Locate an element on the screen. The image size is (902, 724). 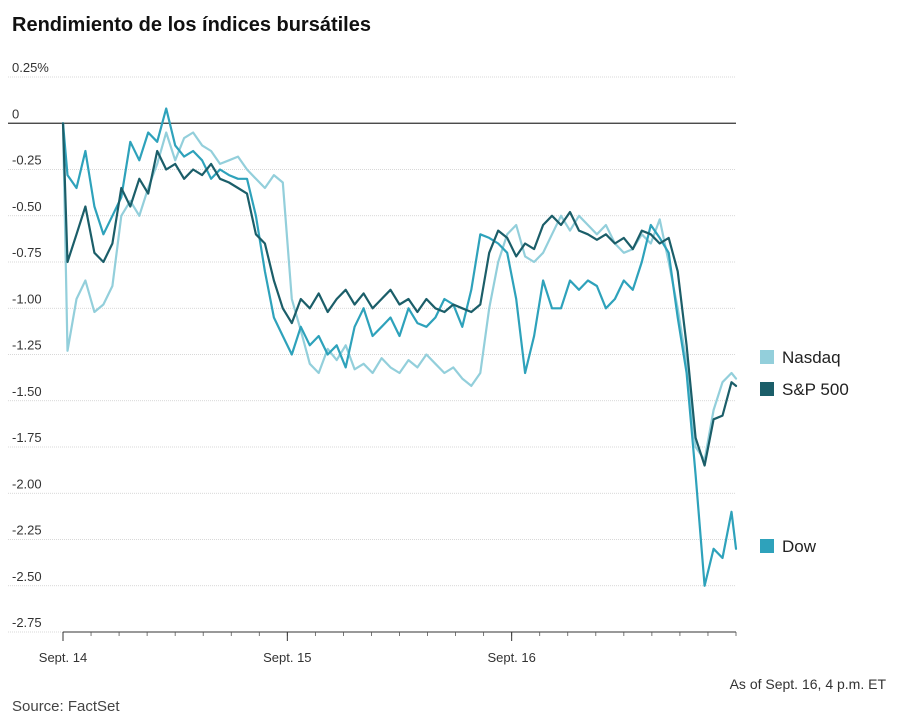
as-of-note: As of Sept. 16, 4 p.m. ET is located at coordinates (807, 684).